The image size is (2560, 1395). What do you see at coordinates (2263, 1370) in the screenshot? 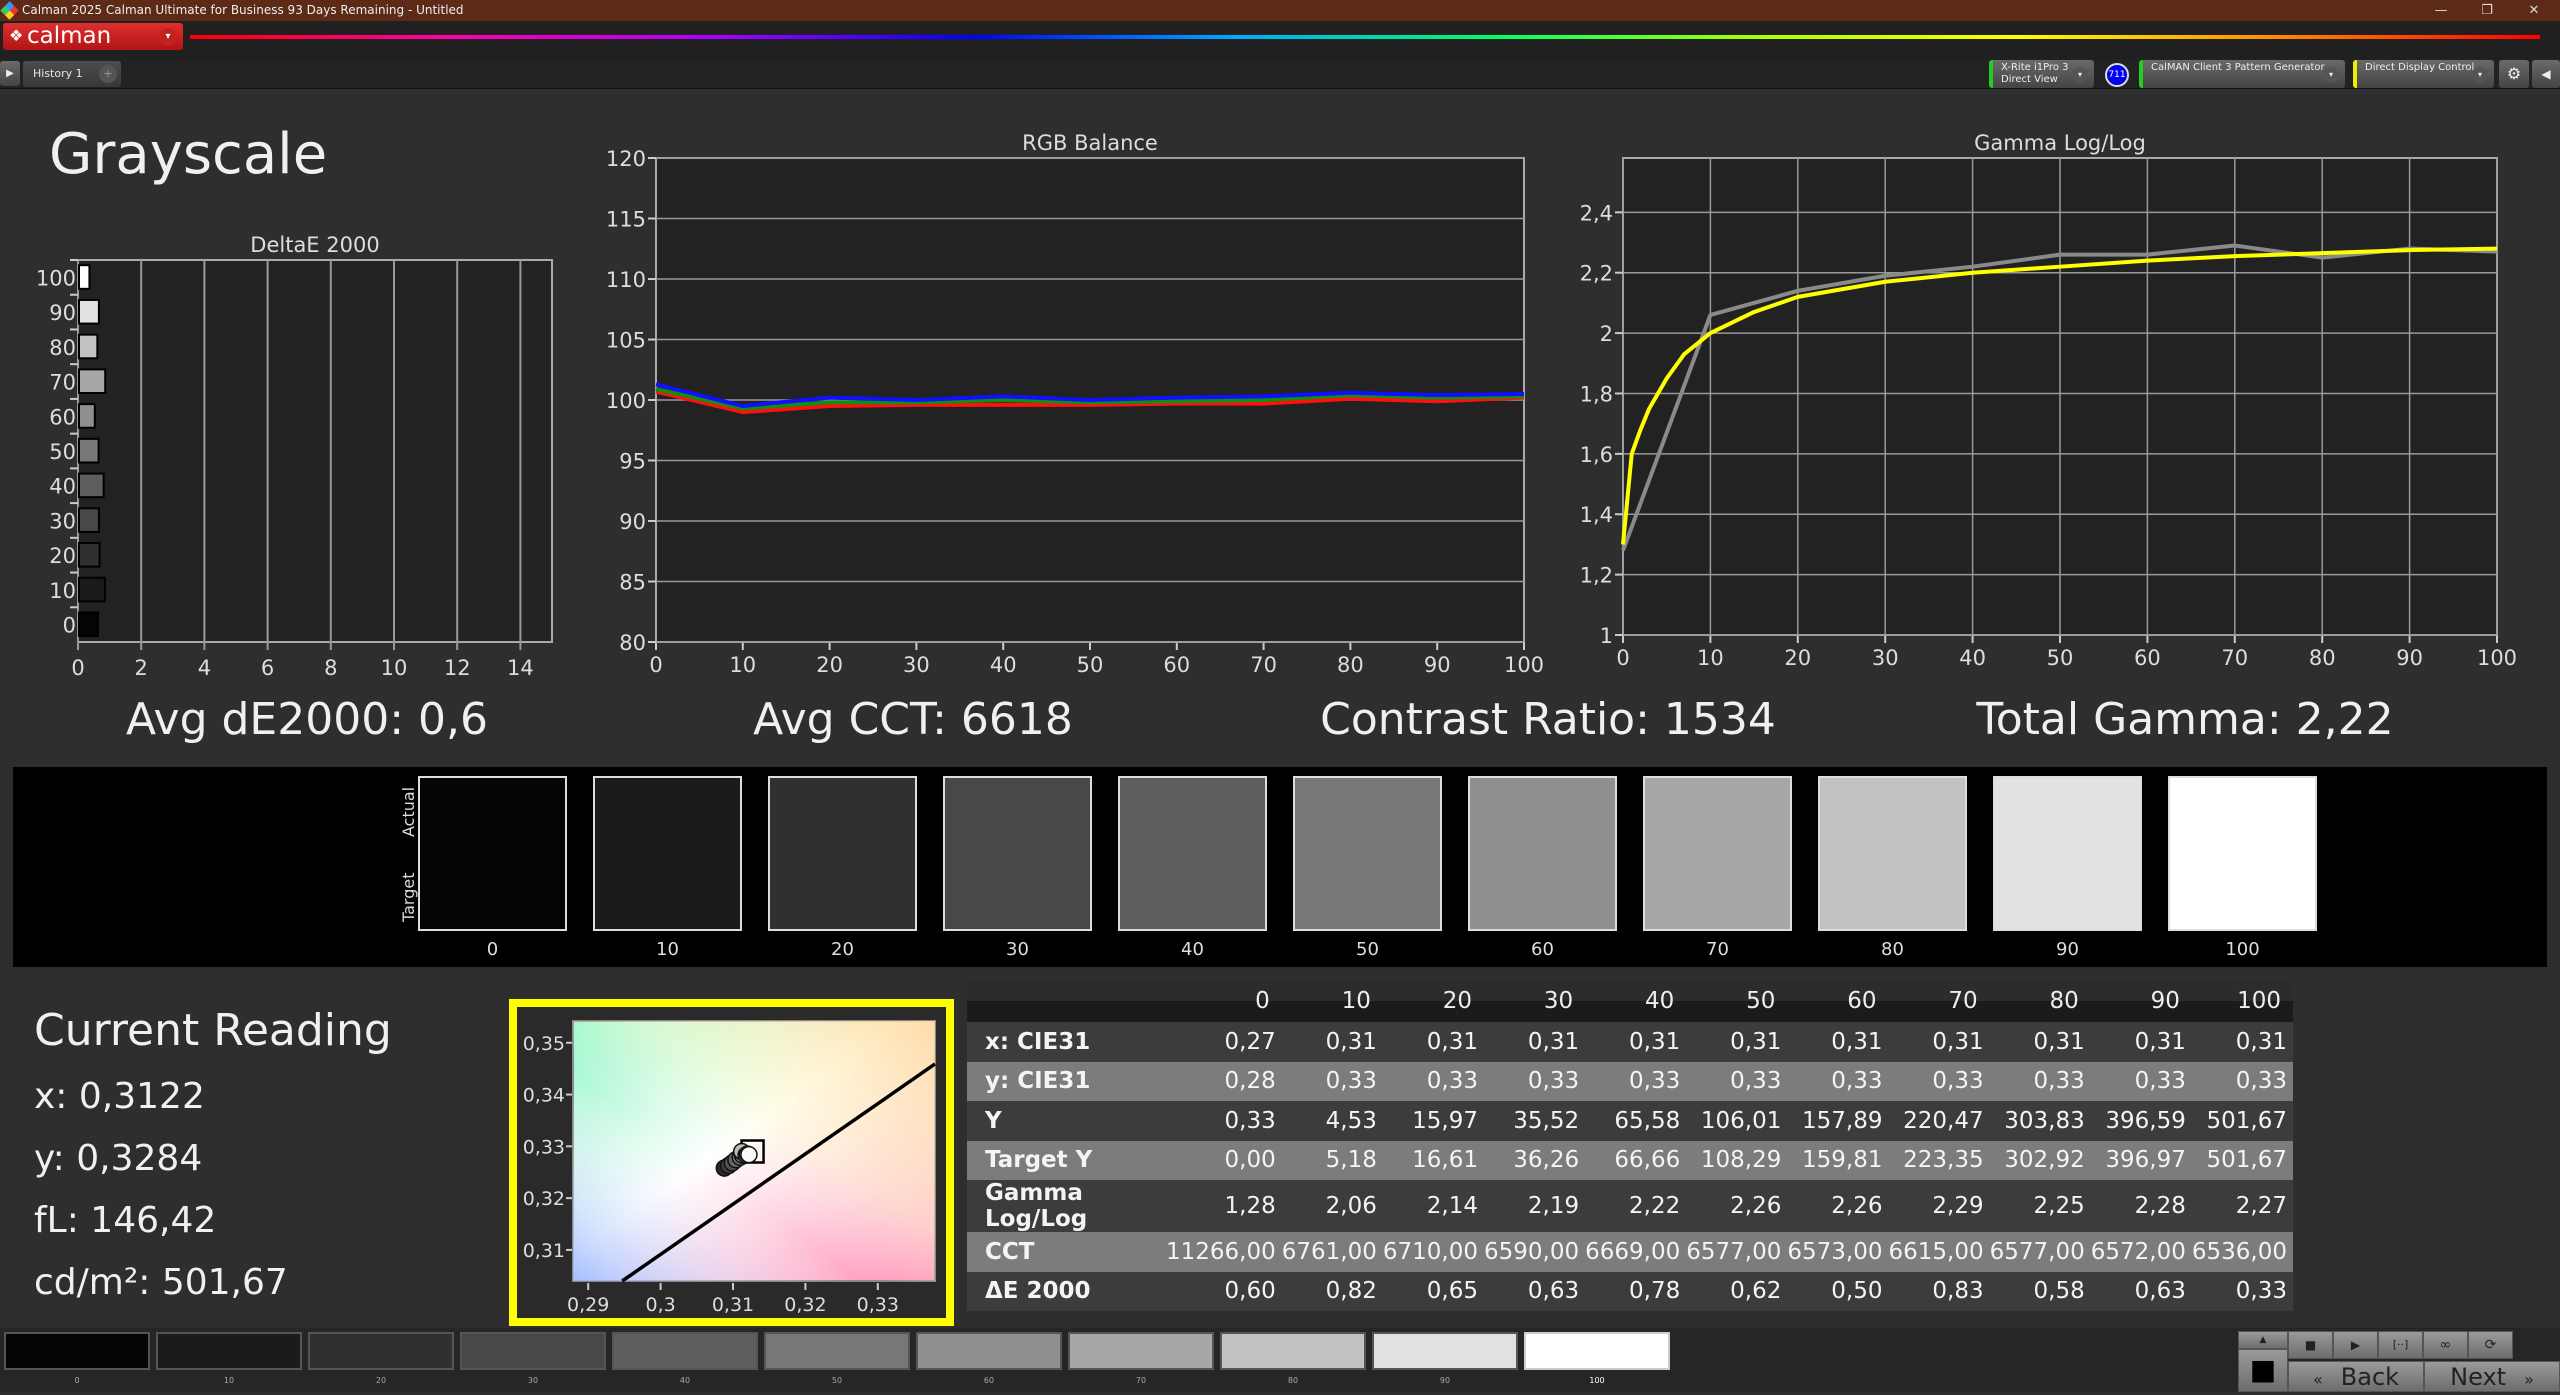
I see `stop-measurement-button: ■` at bounding box center [2263, 1370].